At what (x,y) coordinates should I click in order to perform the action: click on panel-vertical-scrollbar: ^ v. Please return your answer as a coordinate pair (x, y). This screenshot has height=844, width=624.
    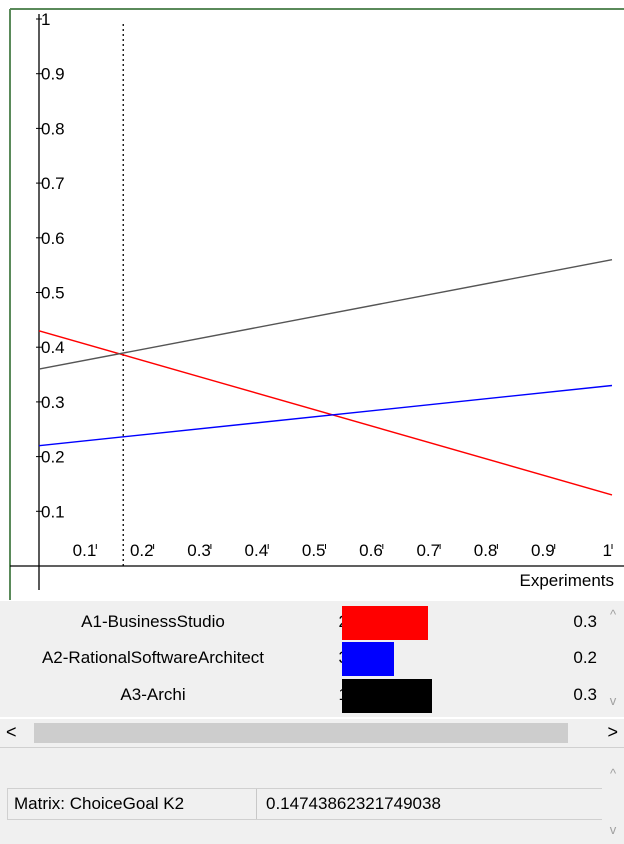
    Looking at the image, I should click on (613, 795).